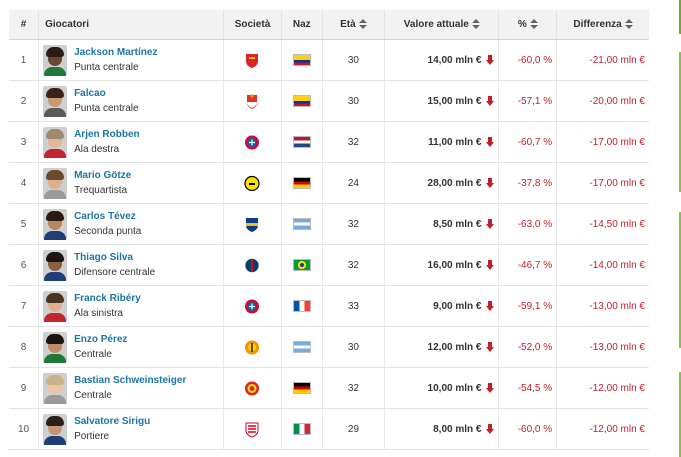 Image resolution: width=681 pixels, height=457 pixels. Describe the element at coordinates (103, 257) in the screenshot. I see `player-name-link: Thiago Silva` at that location.